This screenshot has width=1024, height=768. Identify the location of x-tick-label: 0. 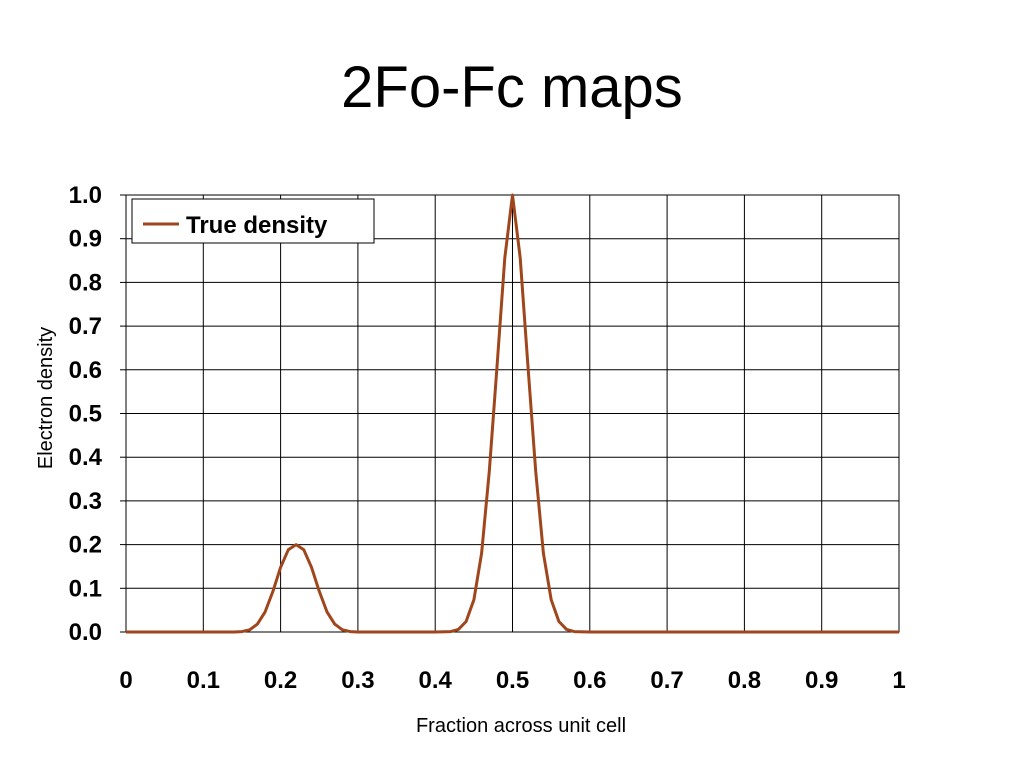
(125, 680).